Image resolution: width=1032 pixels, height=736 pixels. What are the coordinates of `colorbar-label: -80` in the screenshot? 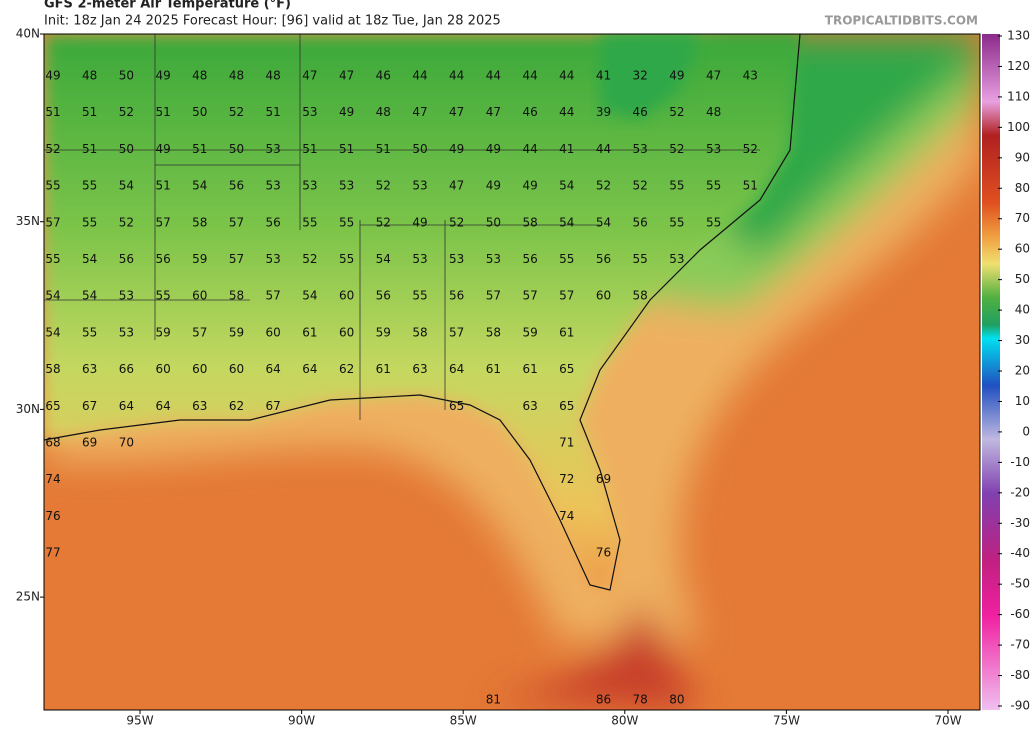 It's located at (1020, 675).